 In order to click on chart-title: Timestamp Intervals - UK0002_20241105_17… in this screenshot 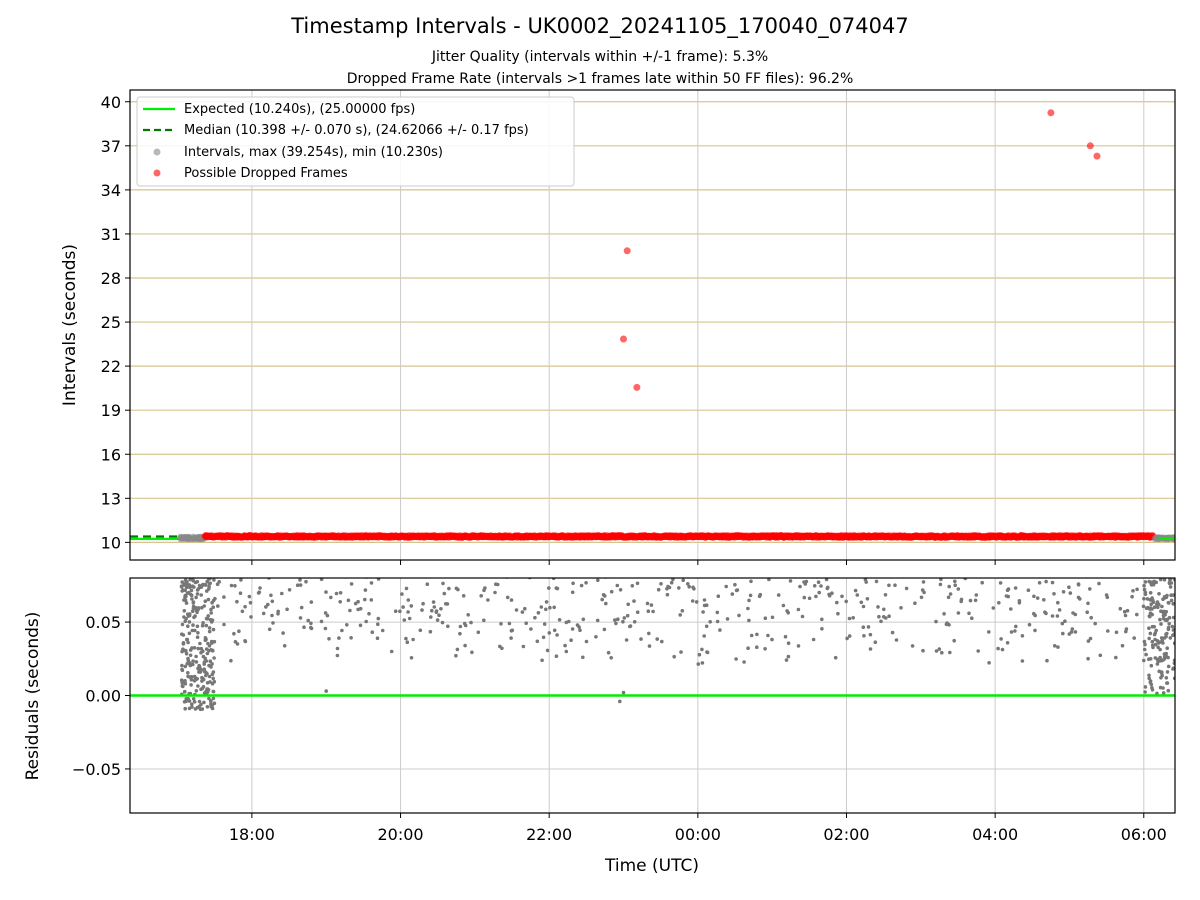, I will do `click(600, 26)`.